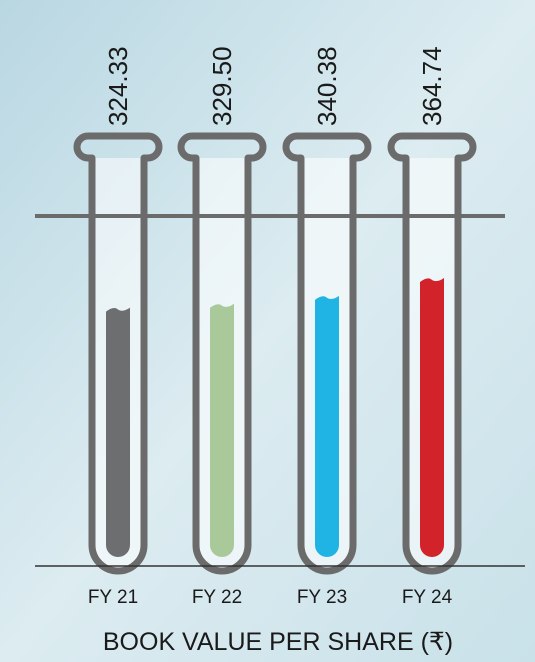  I want to click on x-tick-label: FY 21, so click(113, 597).